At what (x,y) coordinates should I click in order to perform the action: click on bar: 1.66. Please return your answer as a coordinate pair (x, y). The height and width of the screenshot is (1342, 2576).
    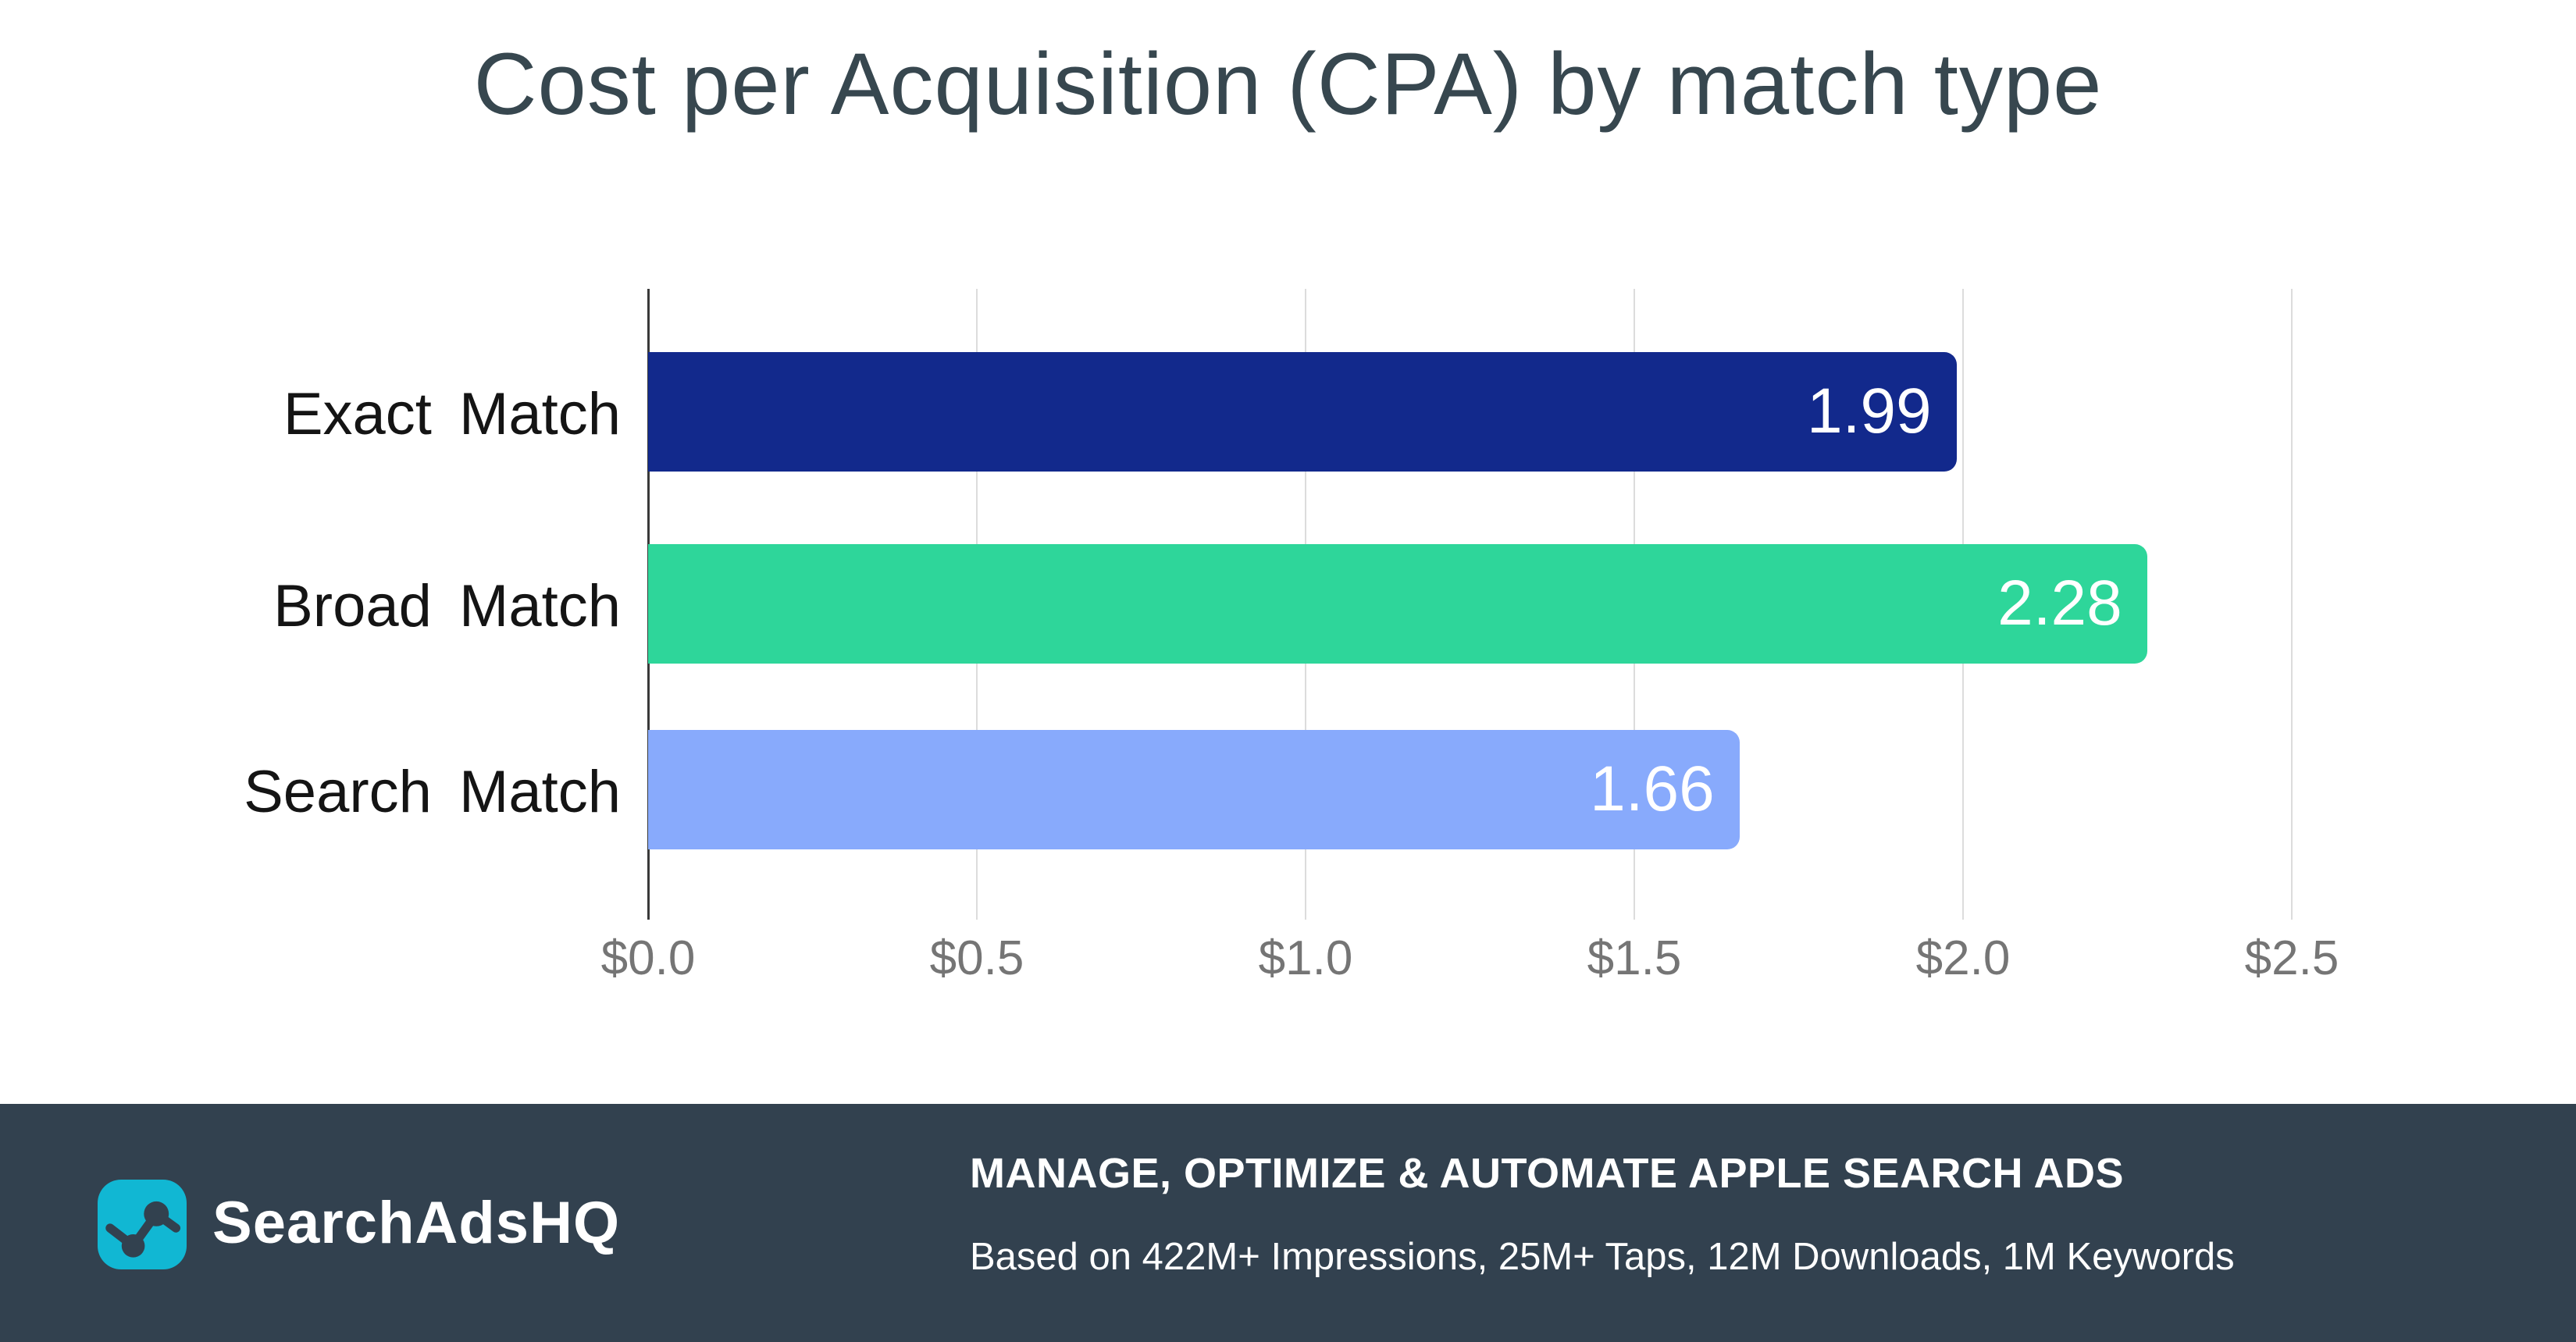
    Looking at the image, I should click on (1194, 789).